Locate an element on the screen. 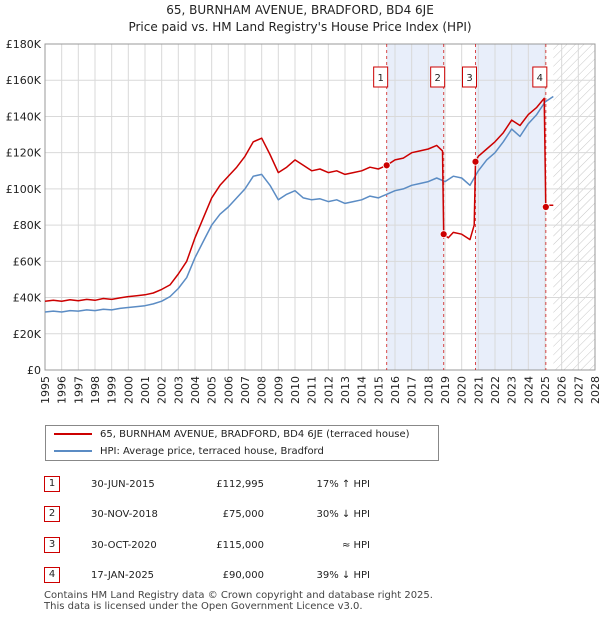 The width and height of the screenshot is (600, 620). x-tick-label: 2026 is located at coordinates (562, 390).